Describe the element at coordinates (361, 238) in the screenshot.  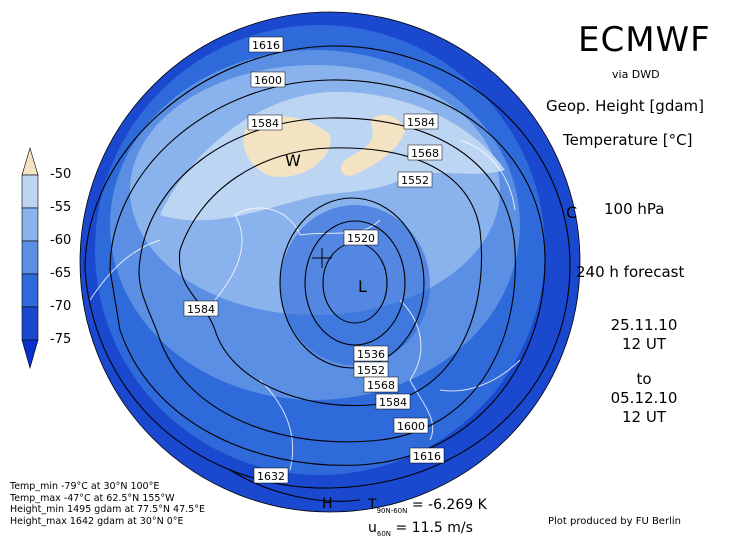
I see `contour-label: 1520` at that location.